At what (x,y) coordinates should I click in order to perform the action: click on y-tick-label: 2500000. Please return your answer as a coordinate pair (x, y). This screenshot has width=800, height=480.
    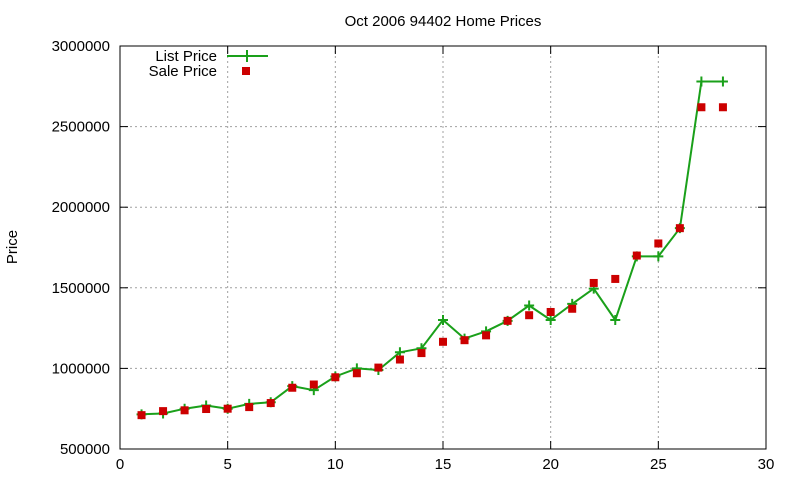
    Looking at the image, I should click on (81, 127).